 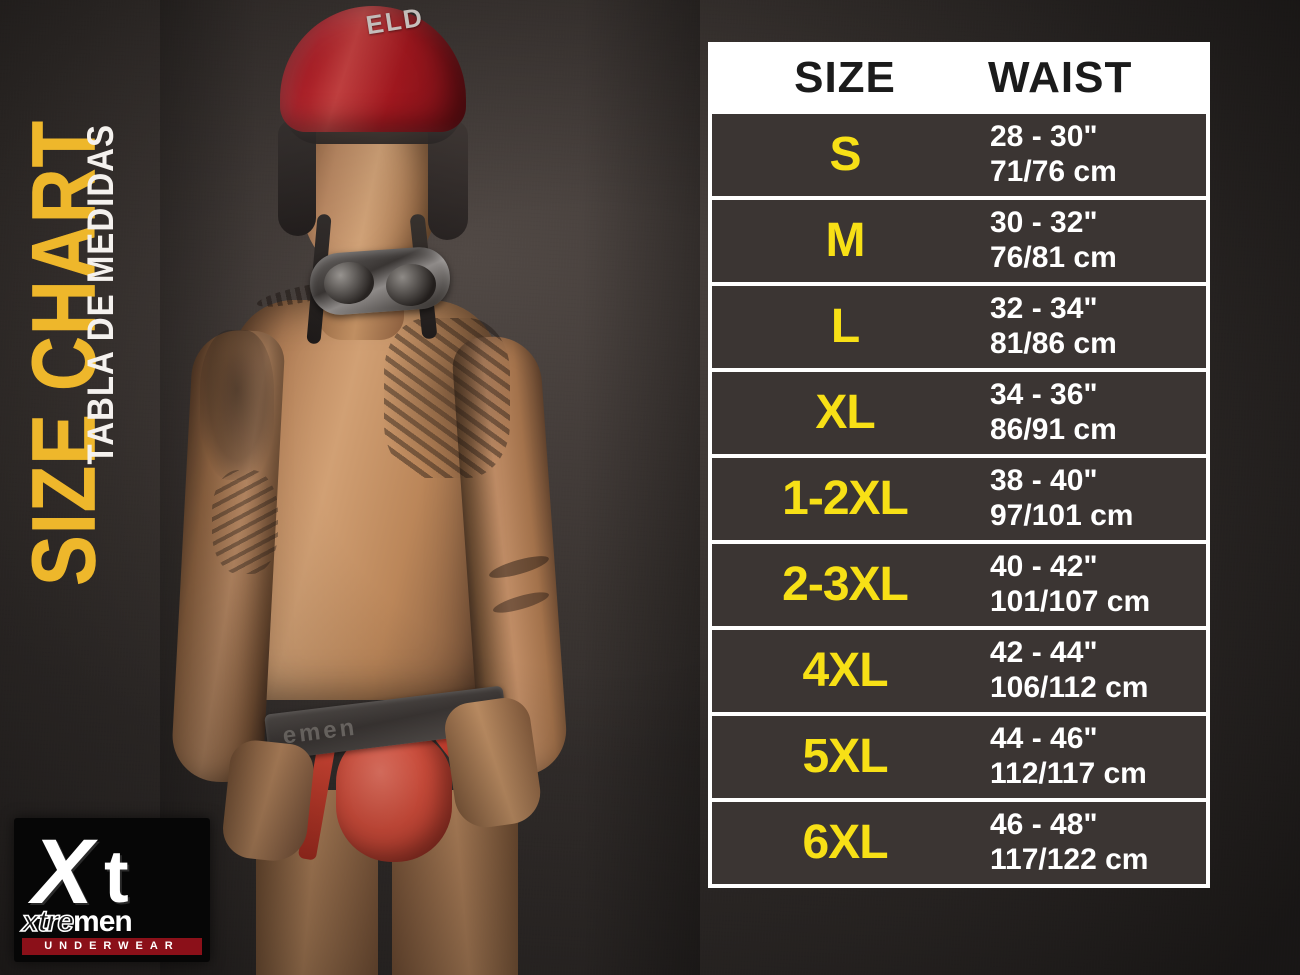 I want to click on waist-centimeters: 81/86 cm, so click(x=1053, y=343).